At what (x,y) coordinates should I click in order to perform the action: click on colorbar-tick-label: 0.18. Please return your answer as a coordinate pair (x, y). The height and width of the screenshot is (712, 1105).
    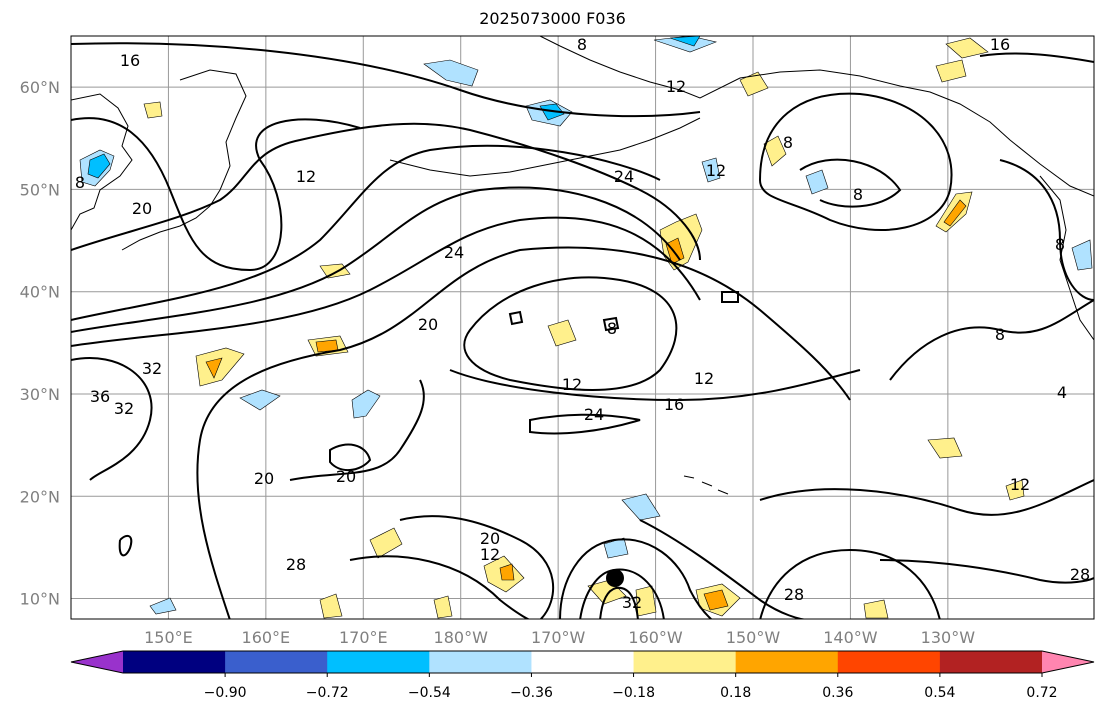
    Looking at the image, I should click on (735, 693).